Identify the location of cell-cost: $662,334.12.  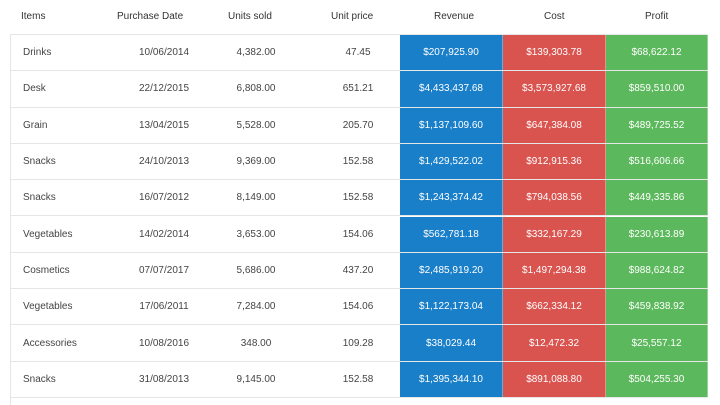
(554, 307).